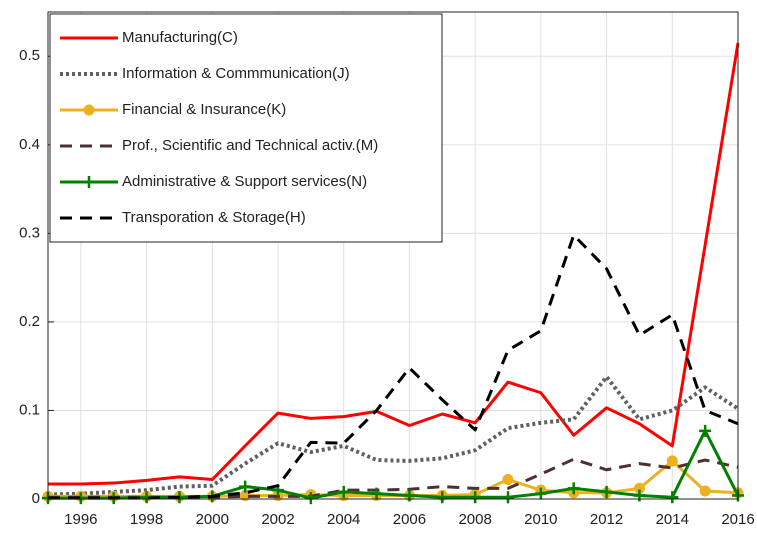 This screenshot has height=540, width=757. What do you see at coordinates (277, 519) in the screenshot?
I see `x-tick-label: 2002` at bounding box center [277, 519].